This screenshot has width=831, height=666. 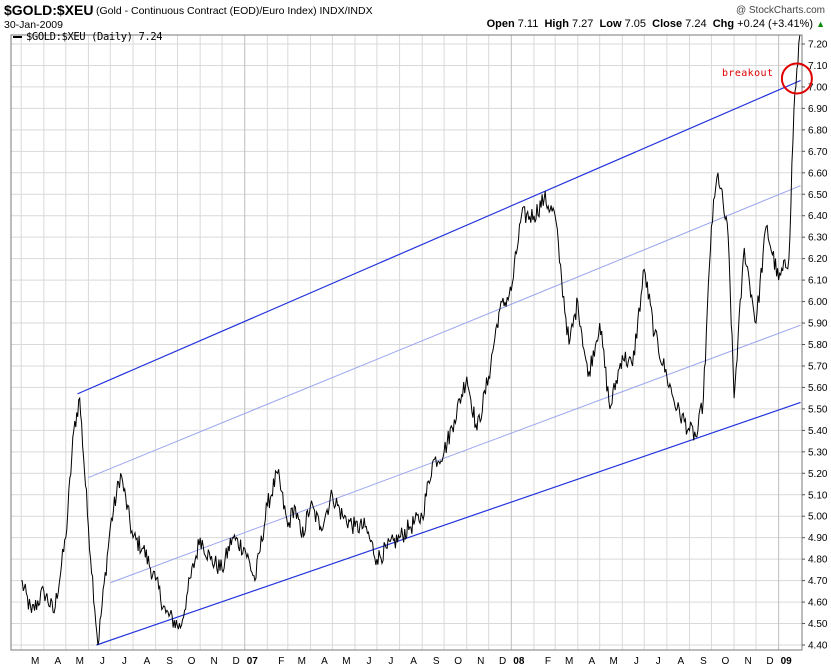 I want to click on y-tick-label: 5.70, so click(x=818, y=366).